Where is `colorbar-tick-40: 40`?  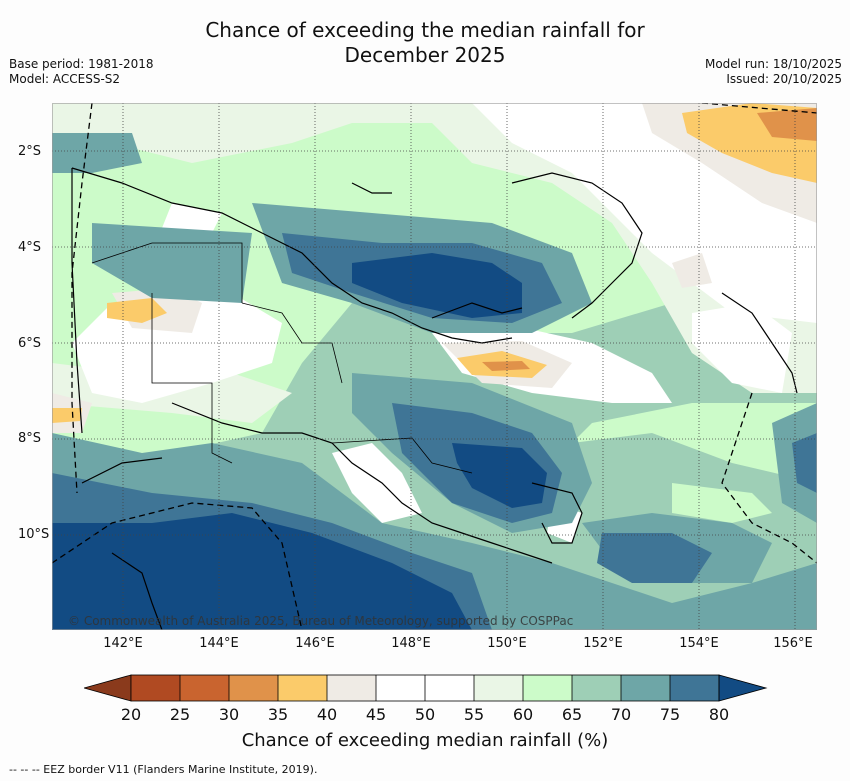 colorbar-tick-40: 40 is located at coordinates (327, 714).